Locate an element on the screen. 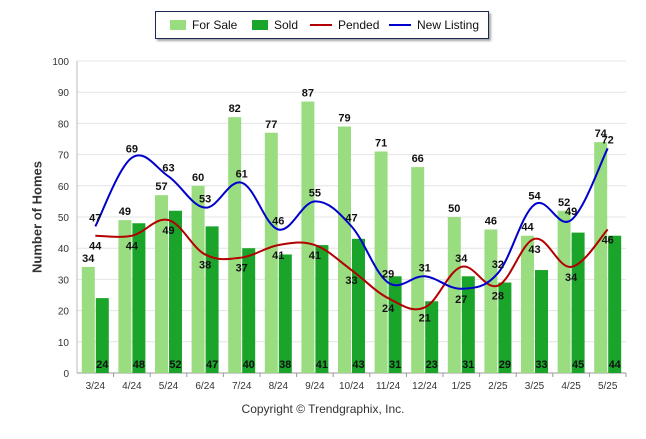 The image size is (646, 439). data-label-new-listing: 53 is located at coordinates (205, 200).